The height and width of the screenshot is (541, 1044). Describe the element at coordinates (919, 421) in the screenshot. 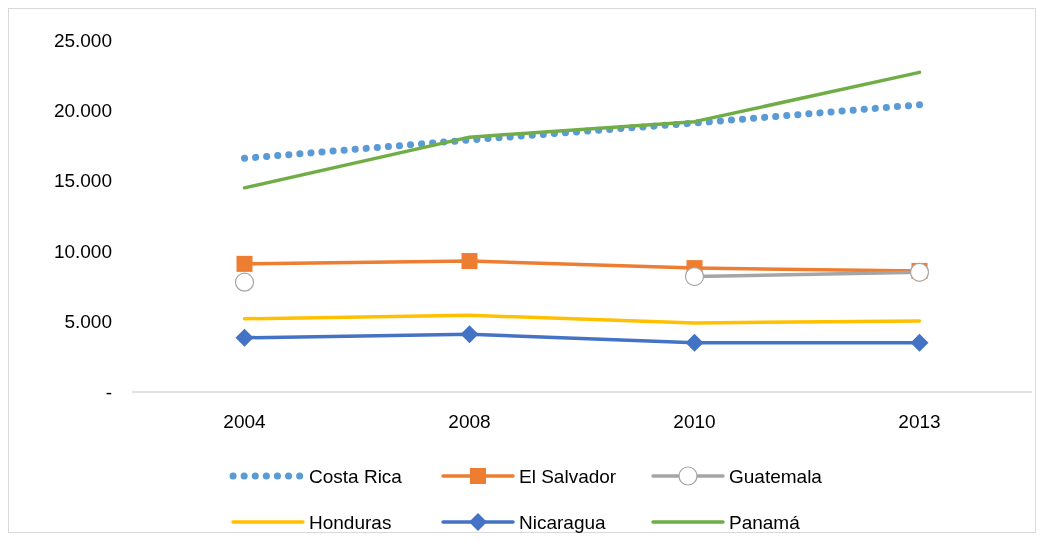

I see `x-tick-label: 2013` at that location.